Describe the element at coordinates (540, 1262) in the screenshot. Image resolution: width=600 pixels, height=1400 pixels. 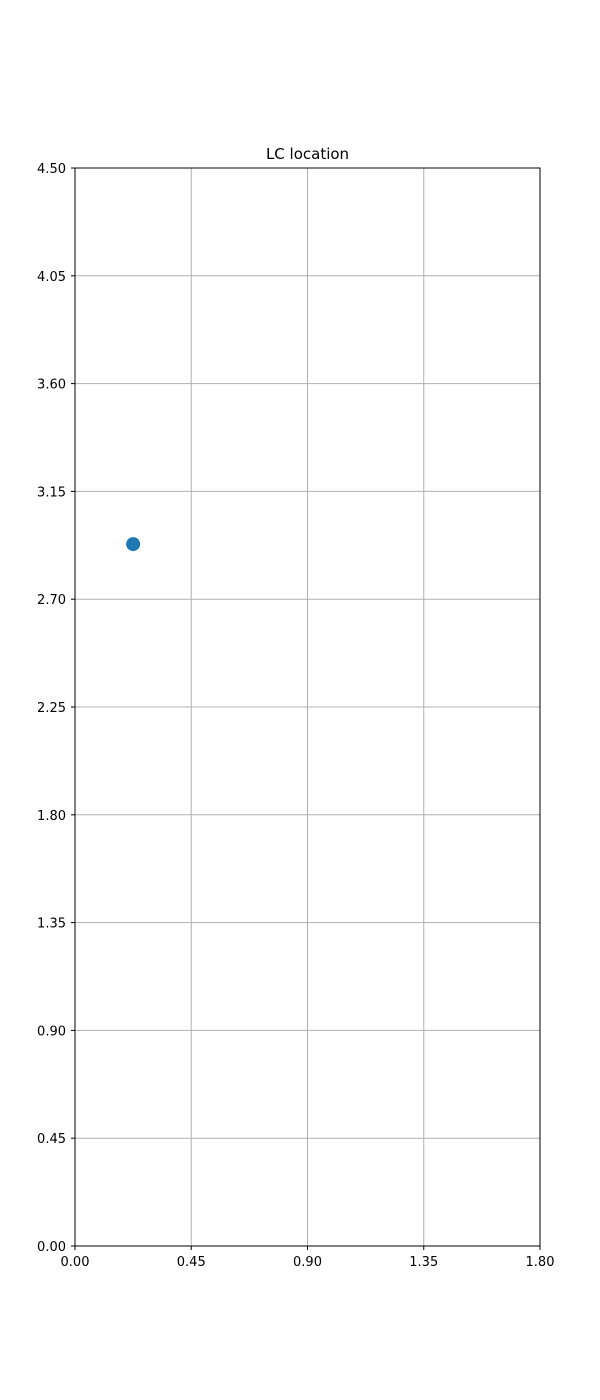
I see `x-tick-label: 1.80` at that location.